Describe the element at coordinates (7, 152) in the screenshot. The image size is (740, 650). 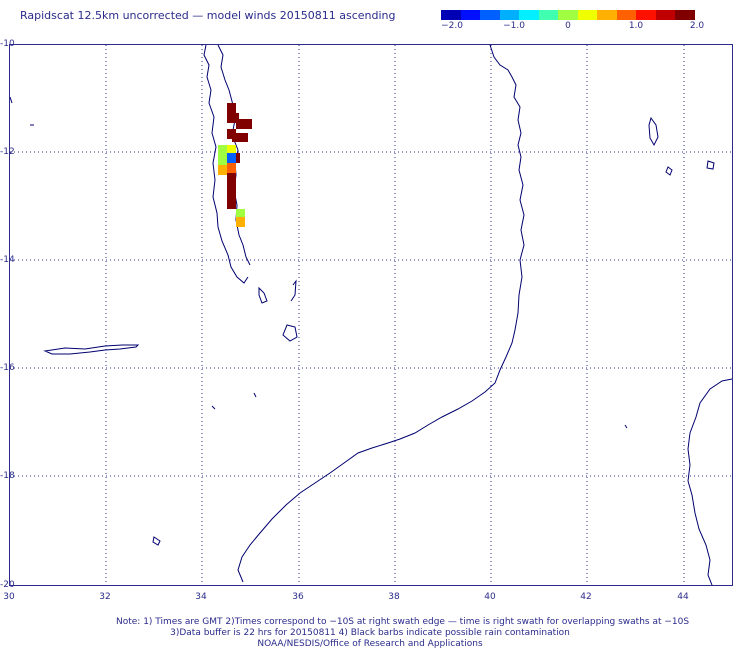
I see `lat-label-12s: -12` at that location.